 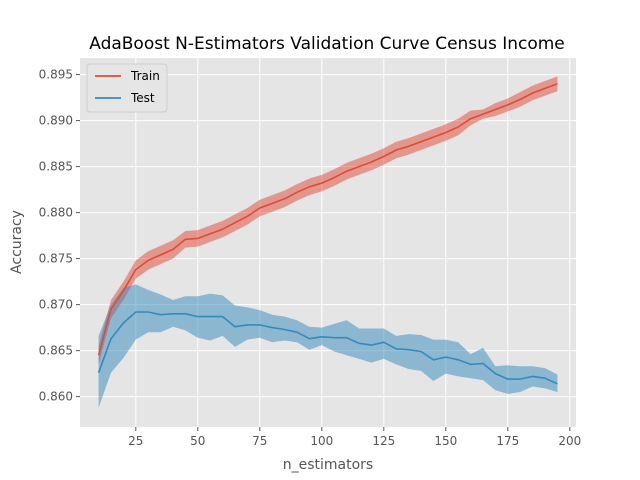 I want to click on x-tick-label: 100, so click(x=321, y=441).